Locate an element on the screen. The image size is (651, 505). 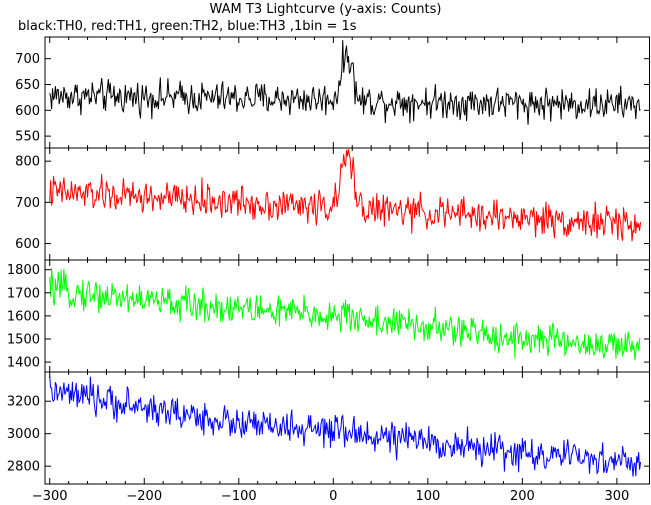
x-tick-label: 0 is located at coordinates (333, 496).